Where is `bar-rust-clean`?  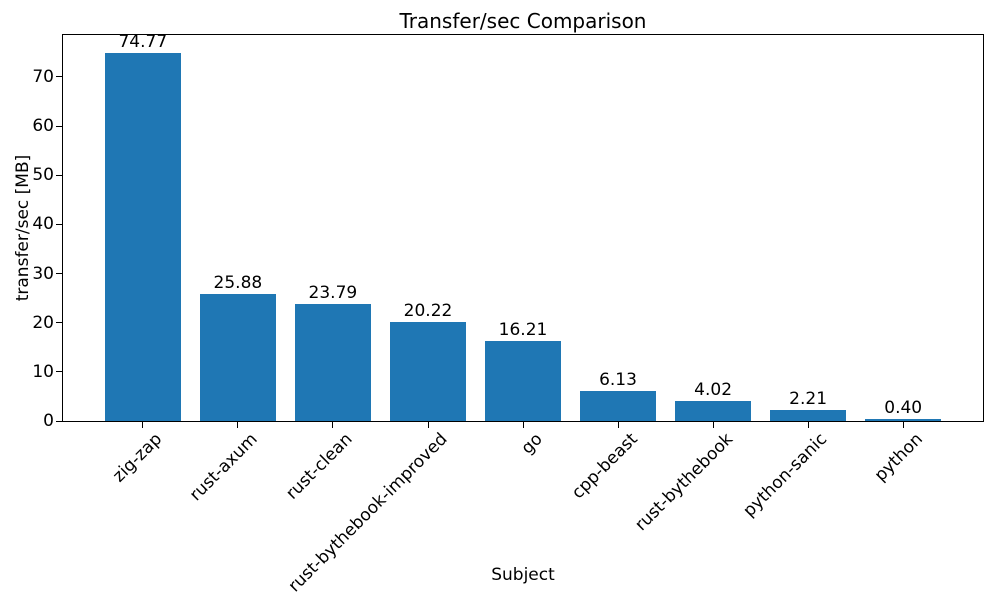 bar-rust-clean is located at coordinates (332, 362).